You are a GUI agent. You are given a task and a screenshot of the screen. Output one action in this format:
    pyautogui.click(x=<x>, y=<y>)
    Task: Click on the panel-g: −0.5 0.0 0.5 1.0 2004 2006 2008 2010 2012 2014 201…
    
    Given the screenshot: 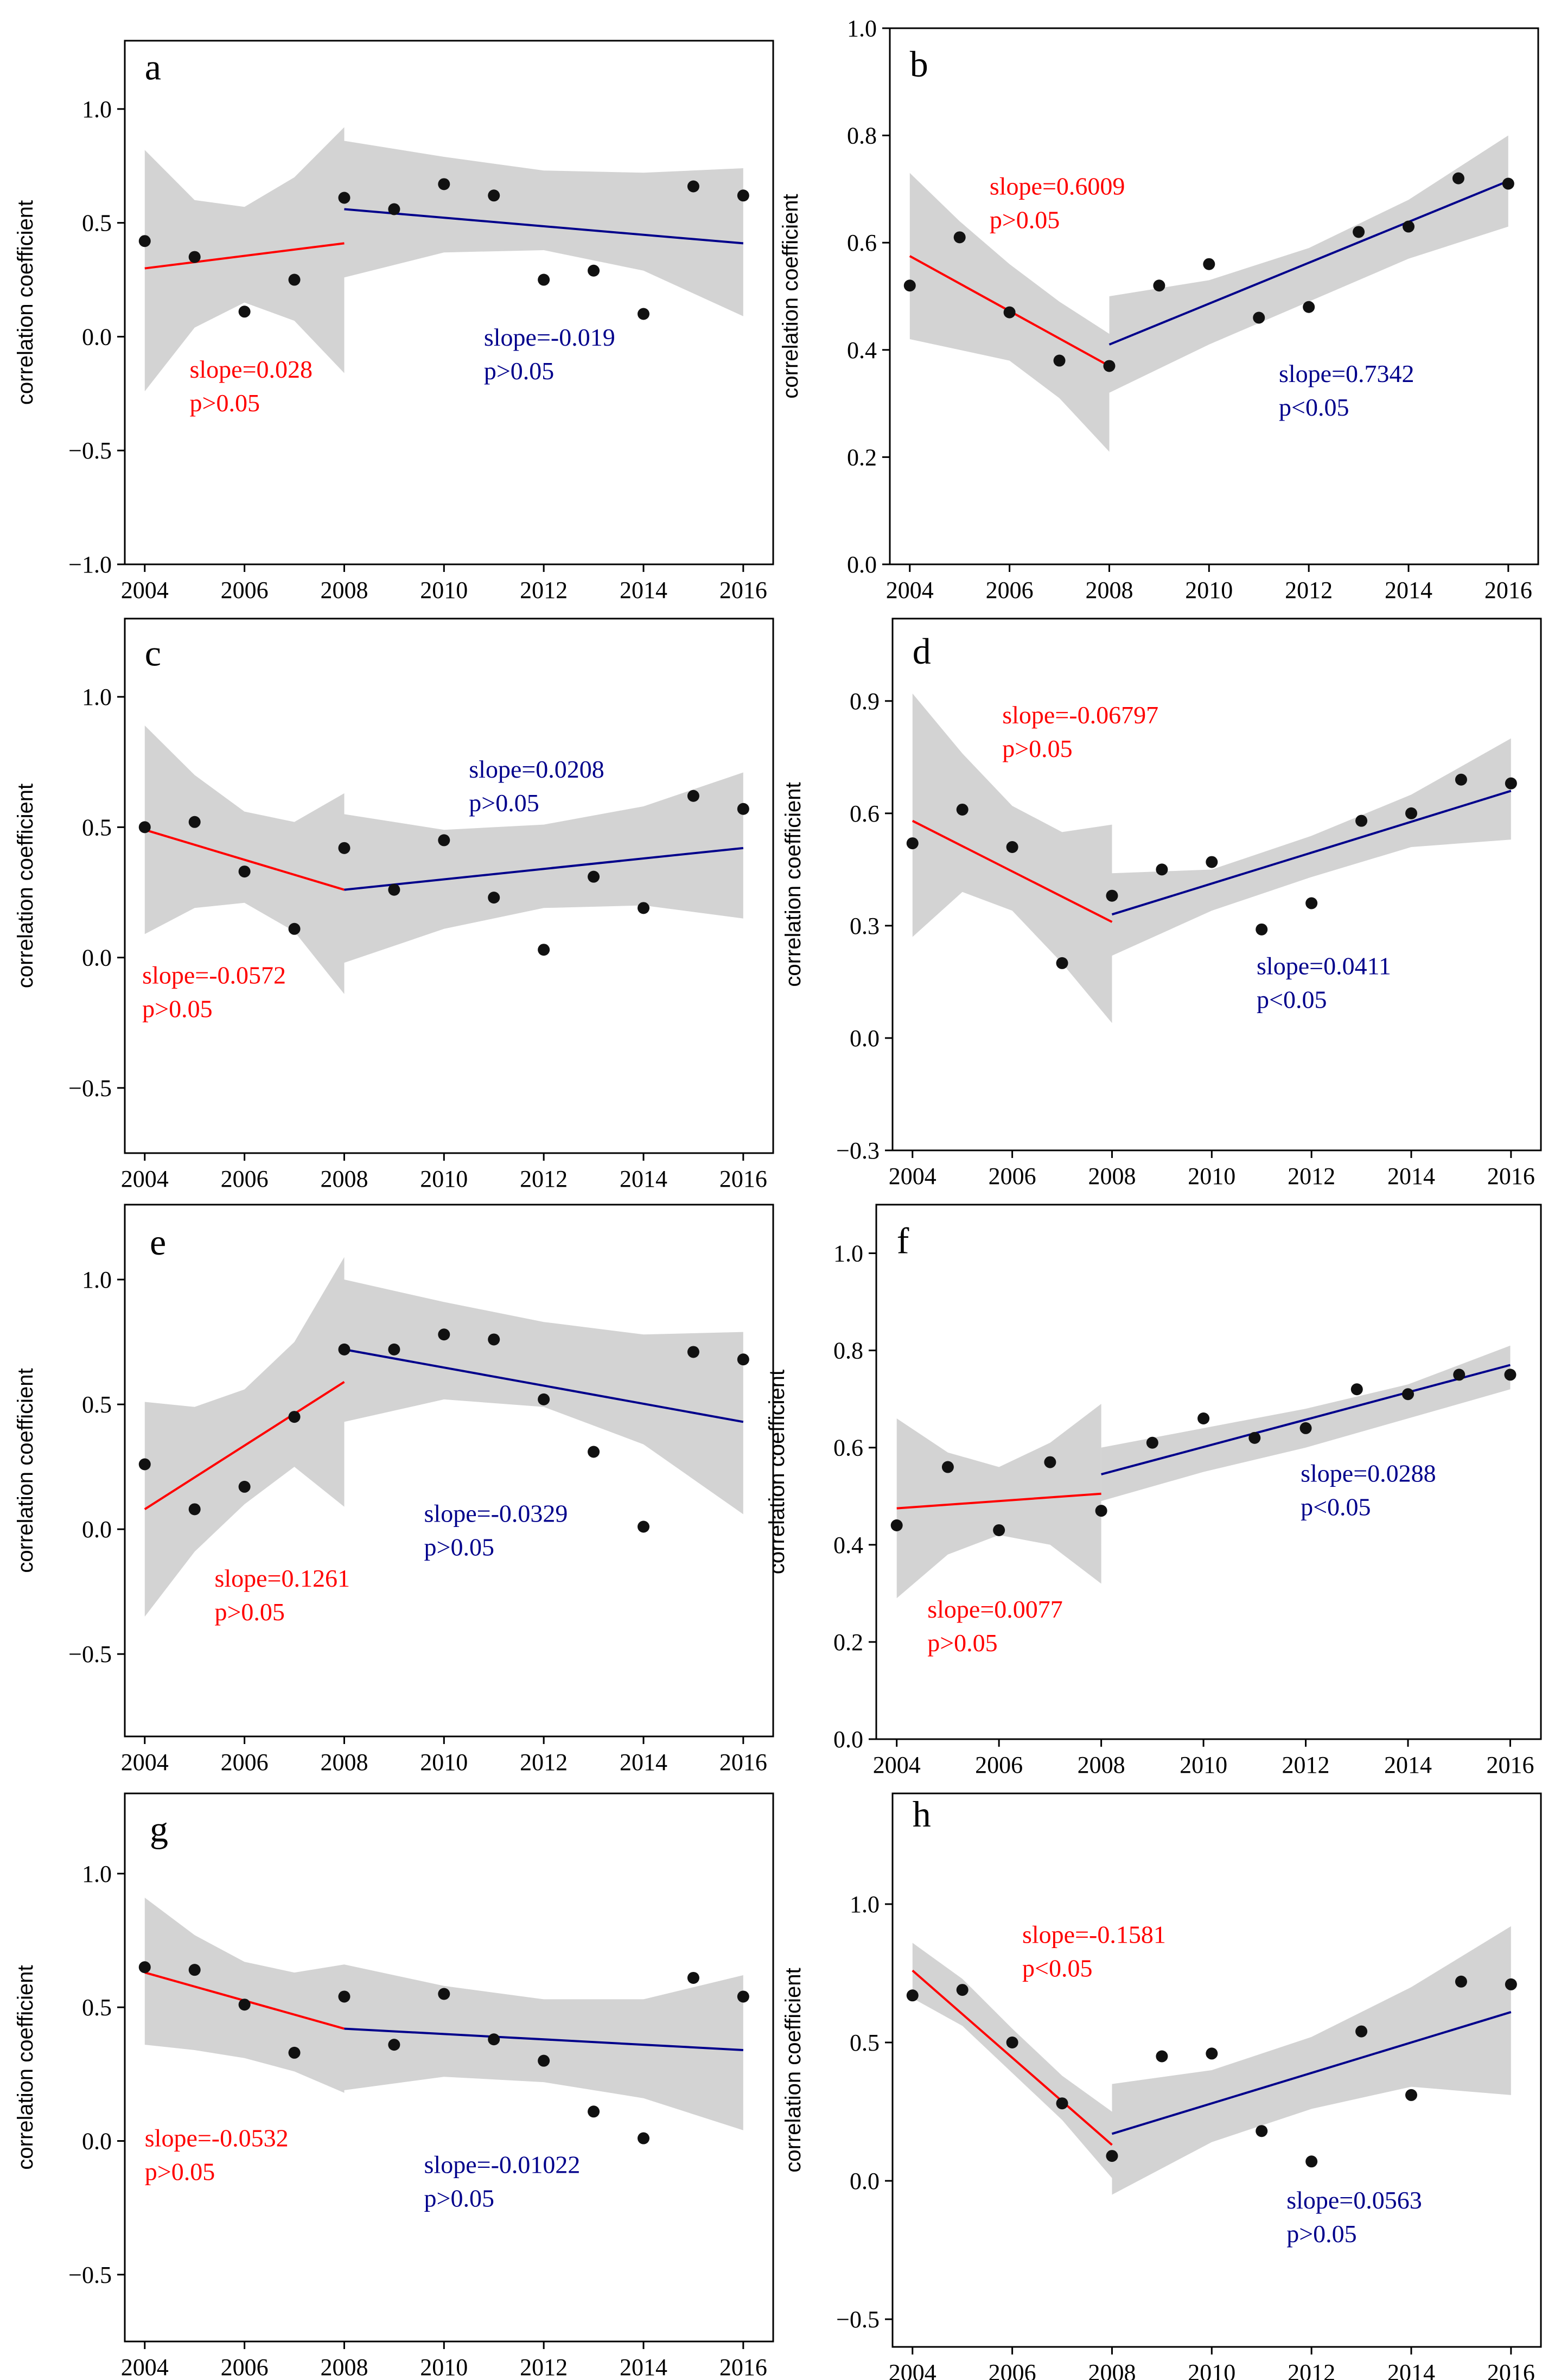 What is the action you would take?
    pyautogui.click(x=394, y=2086)
    